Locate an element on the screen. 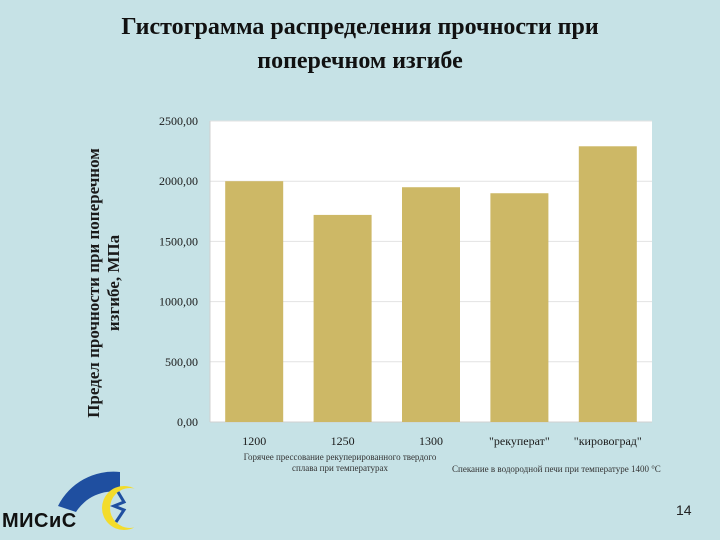  x-tick-label: "рекуперат" is located at coordinates (519, 441).